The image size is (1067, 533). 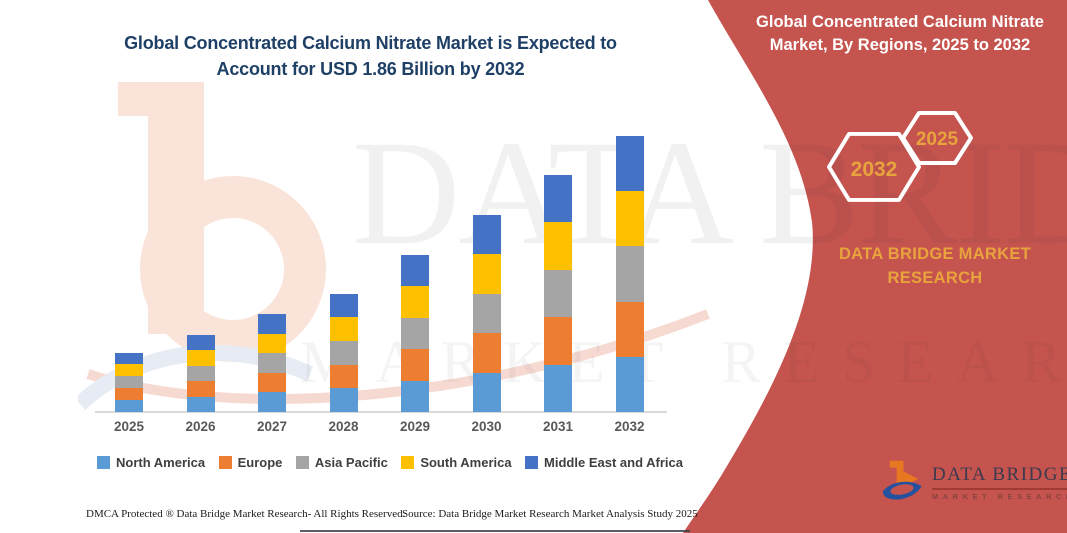 I want to click on bar-2026, so click(x=200, y=373).